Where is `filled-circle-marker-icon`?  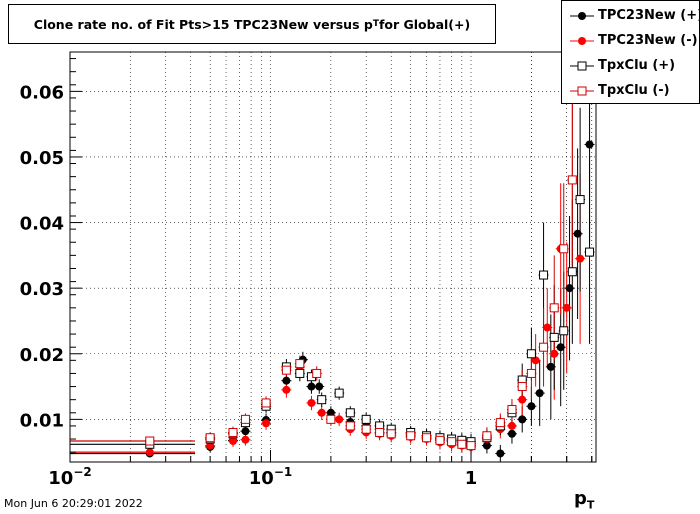
filled-circle-marker-icon is located at coordinates (582, 16).